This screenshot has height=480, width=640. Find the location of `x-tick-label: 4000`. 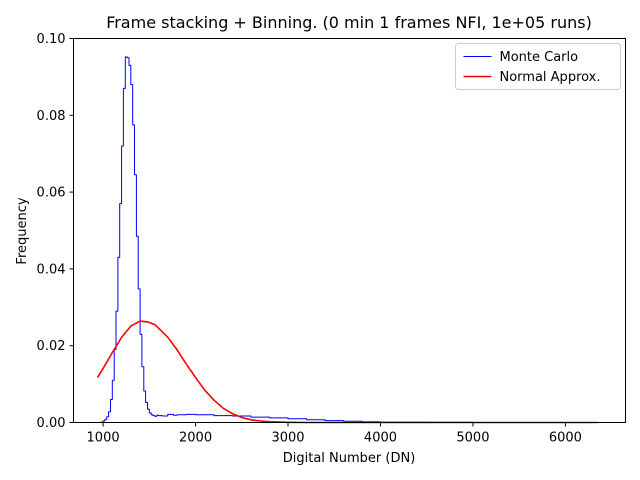

x-tick-label: 4000 is located at coordinates (380, 438).